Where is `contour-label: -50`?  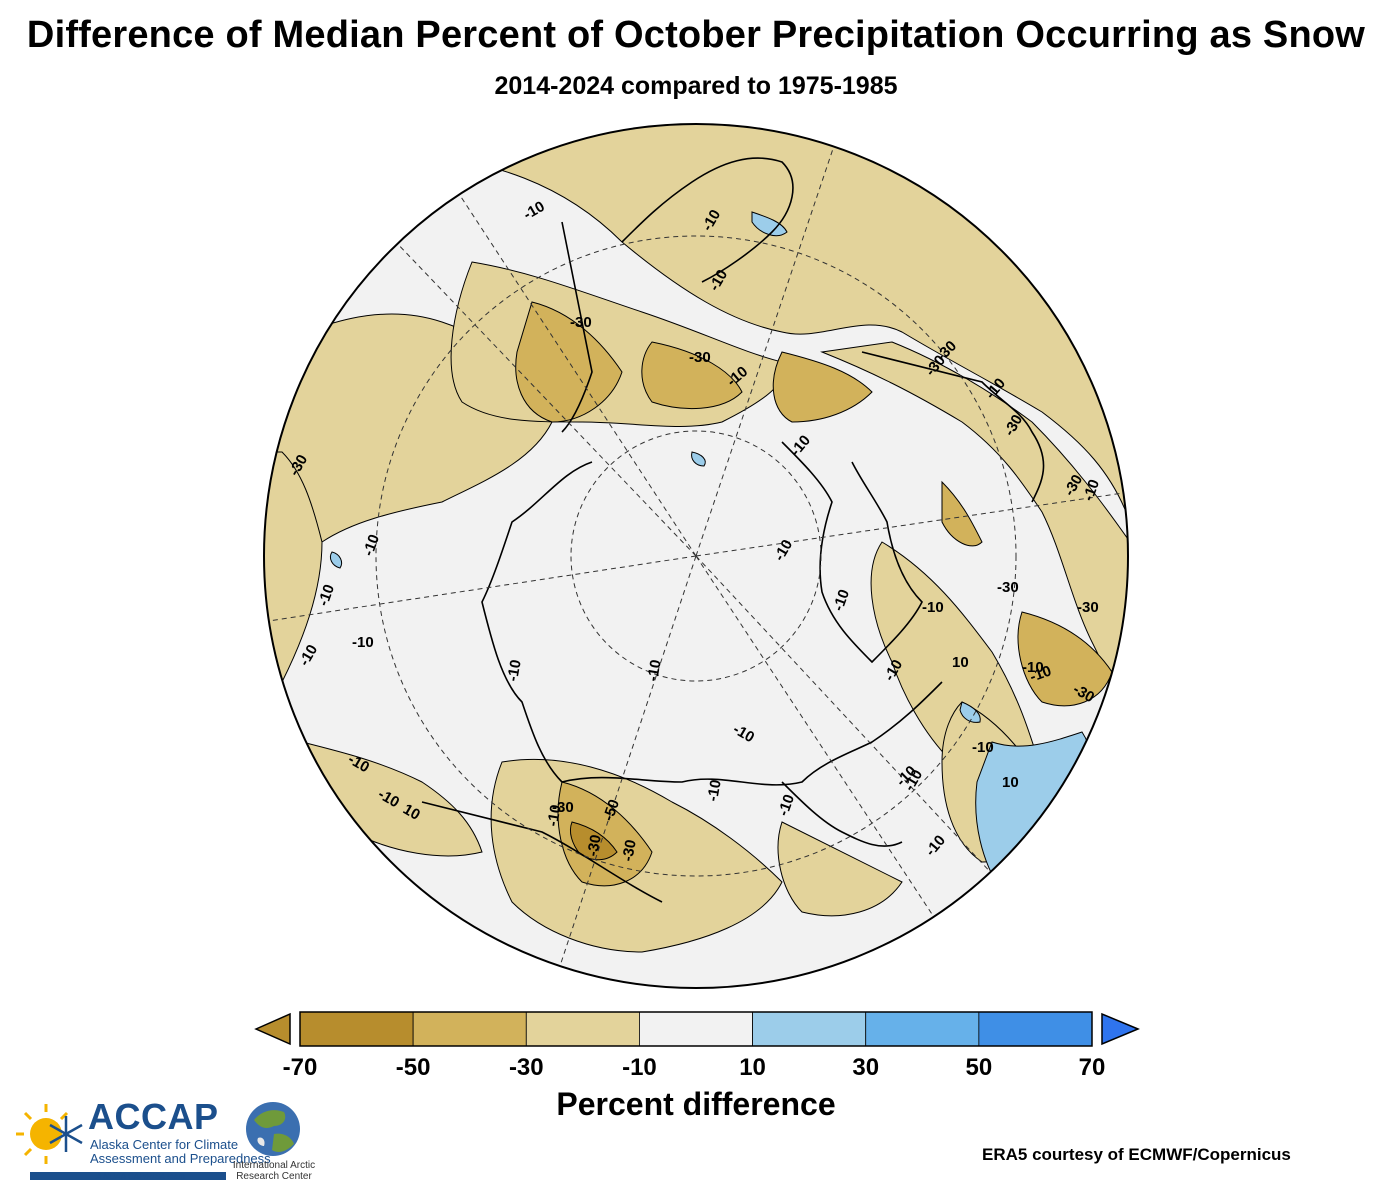 contour-label: -50 is located at coordinates (611, 810).